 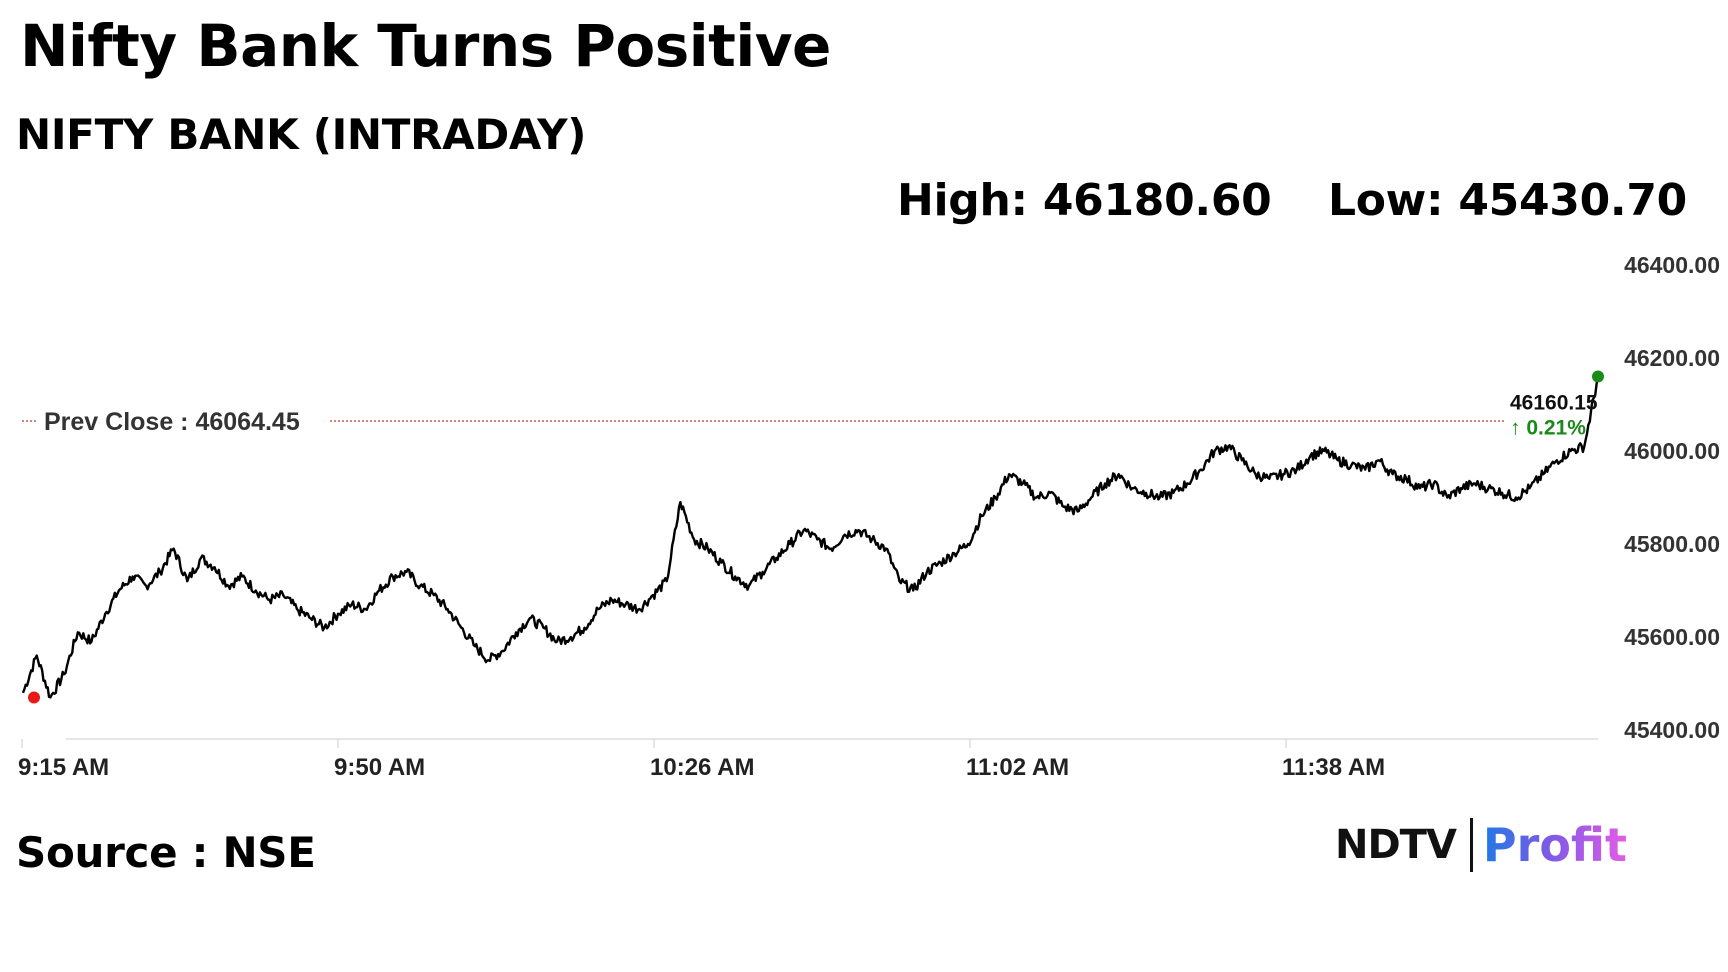 What do you see at coordinates (1672, 730) in the screenshot?
I see `y-tick-label: 45400.00` at bounding box center [1672, 730].